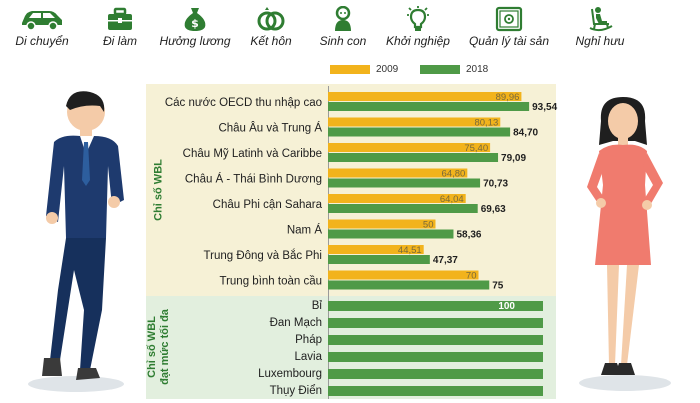 The image size is (700, 403). I want to click on icon-label: Quản lý tài sản, so click(509, 41).